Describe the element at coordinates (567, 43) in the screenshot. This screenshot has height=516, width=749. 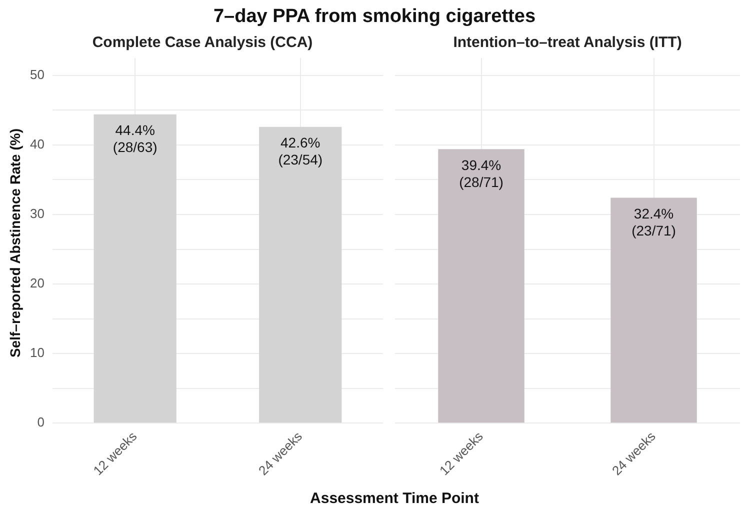
I see `chart-subtitle: Intention–to–treat Analysis (ITT)` at that location.